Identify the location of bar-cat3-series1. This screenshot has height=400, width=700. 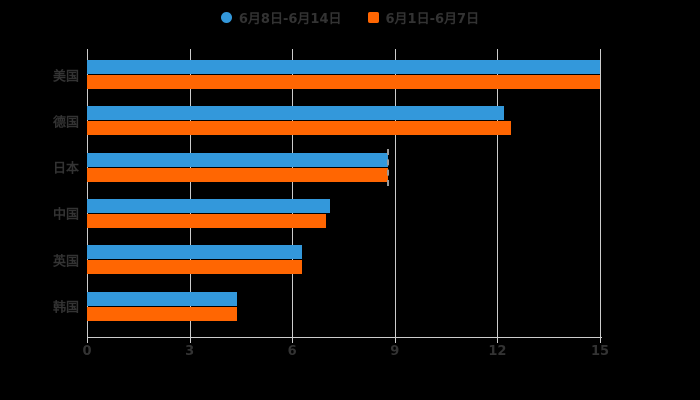
(207, 220).